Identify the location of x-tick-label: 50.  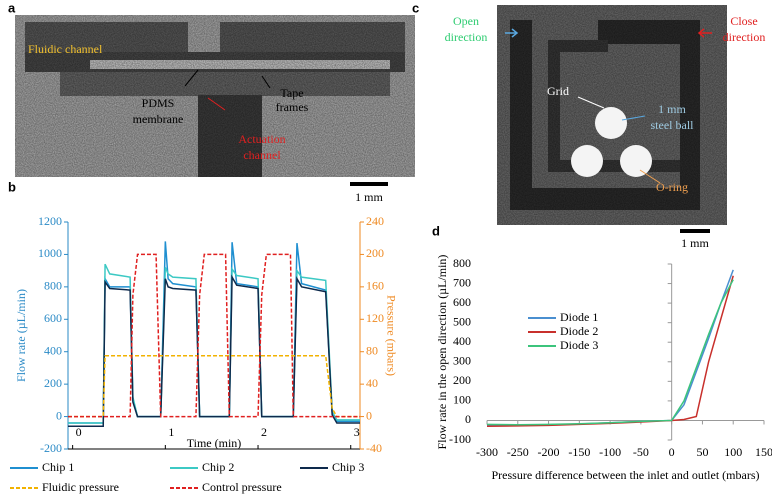
(702, 452).